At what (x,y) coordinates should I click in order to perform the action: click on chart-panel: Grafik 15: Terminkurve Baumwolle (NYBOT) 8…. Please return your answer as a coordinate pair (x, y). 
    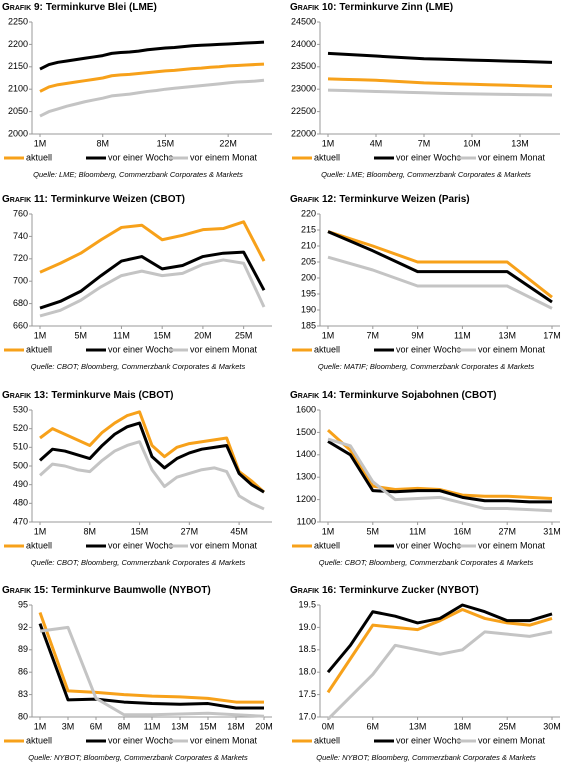
    Looking at the image, I should click on (137, 673).